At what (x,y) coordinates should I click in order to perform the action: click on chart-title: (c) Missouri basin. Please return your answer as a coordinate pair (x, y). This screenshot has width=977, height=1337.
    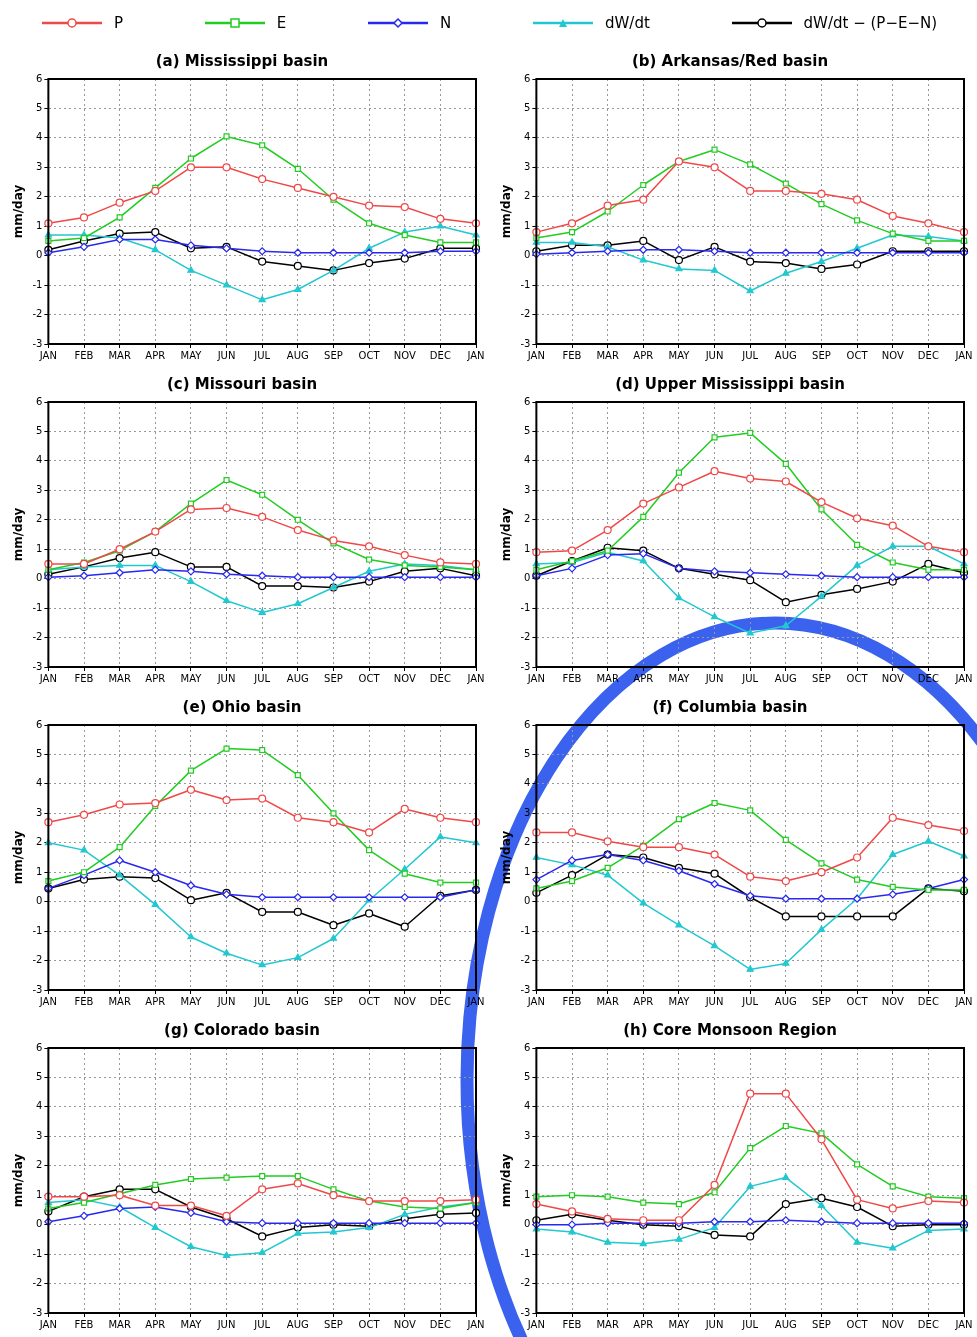
    Looking at the image, I should click on (242, 383).